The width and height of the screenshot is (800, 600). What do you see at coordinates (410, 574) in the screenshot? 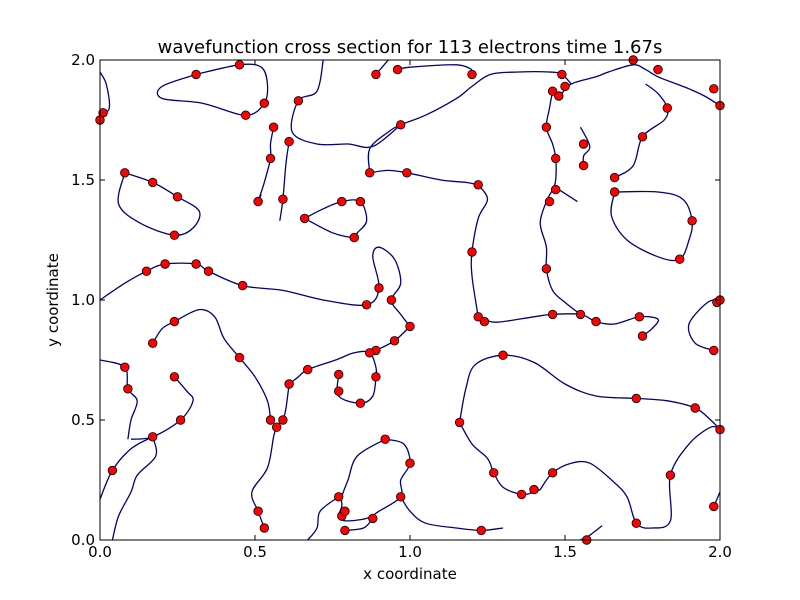
I see `x-axis-title: x coordinate` at bounding box center [410, 574].